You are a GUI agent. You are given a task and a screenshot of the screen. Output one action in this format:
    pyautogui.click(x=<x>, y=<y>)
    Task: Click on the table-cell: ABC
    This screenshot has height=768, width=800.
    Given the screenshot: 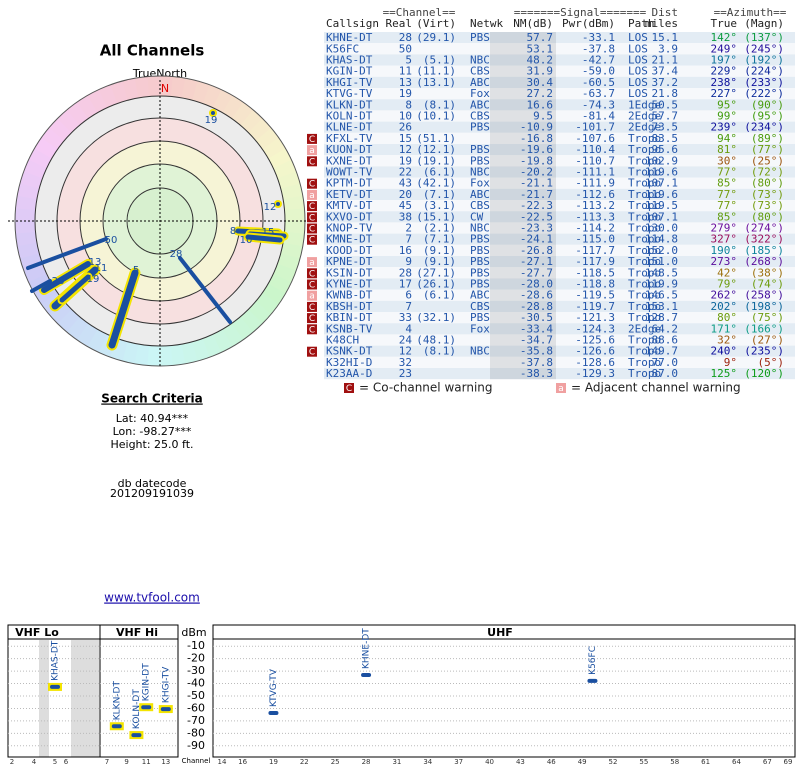 What is the action you would take?
    pyautogui.click(x=480, y=82)
    